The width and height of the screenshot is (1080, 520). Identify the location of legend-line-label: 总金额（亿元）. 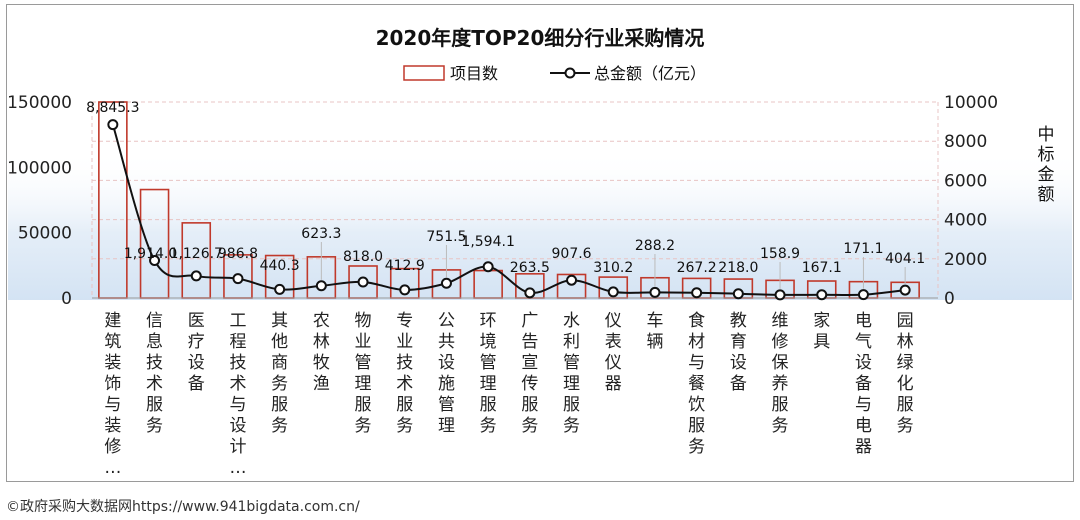
(650, 73).